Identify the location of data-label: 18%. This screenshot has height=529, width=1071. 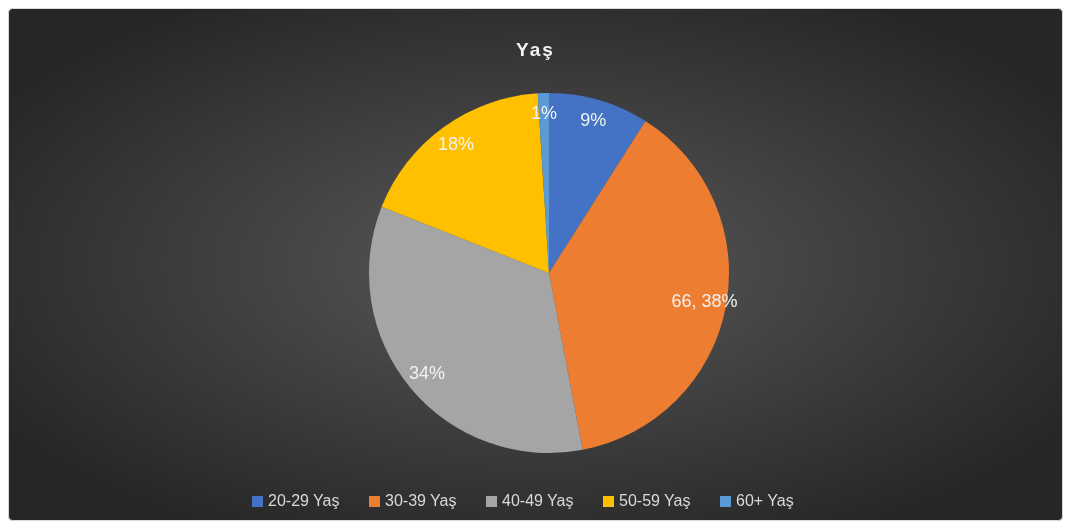
(455, 143).